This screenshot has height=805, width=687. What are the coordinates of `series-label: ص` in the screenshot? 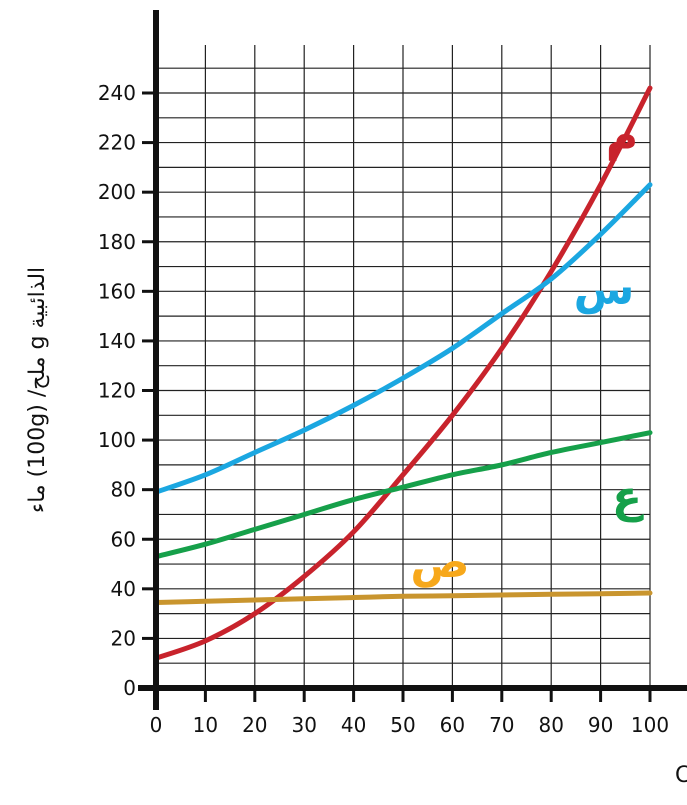 It's located at (439, 562).